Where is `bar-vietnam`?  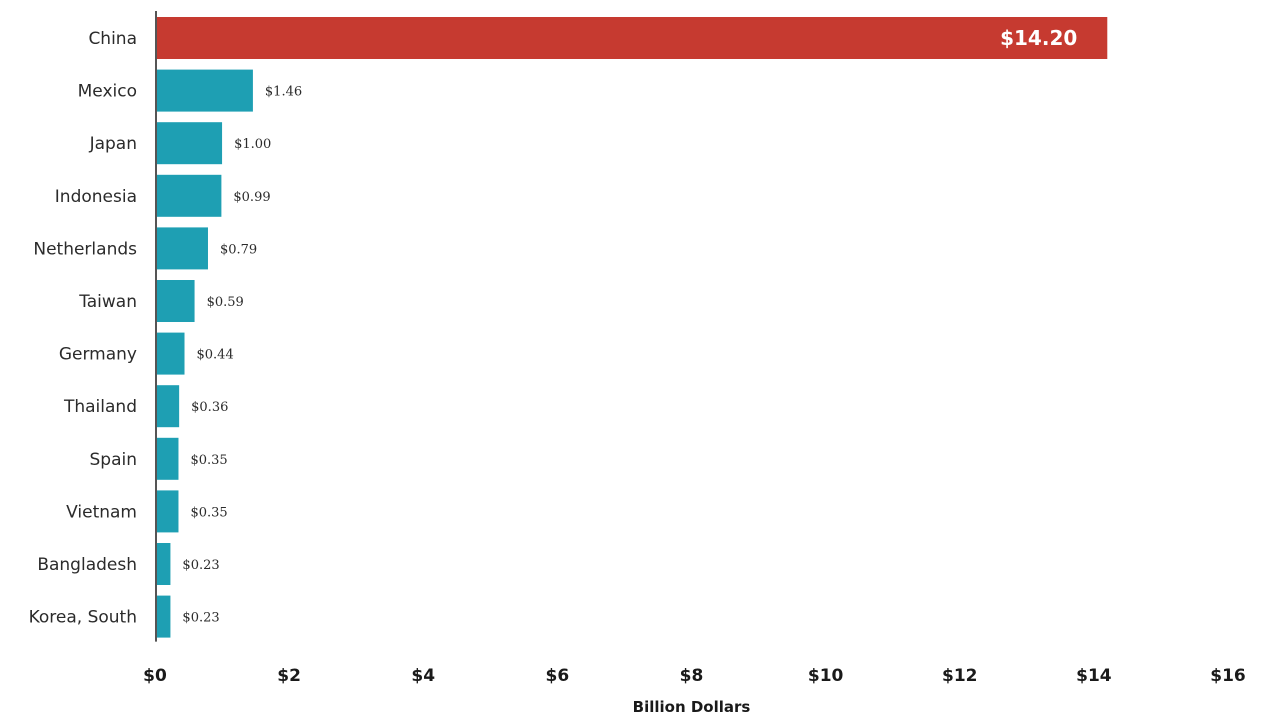
bar-vietnam is located at coordinates (168, 511).